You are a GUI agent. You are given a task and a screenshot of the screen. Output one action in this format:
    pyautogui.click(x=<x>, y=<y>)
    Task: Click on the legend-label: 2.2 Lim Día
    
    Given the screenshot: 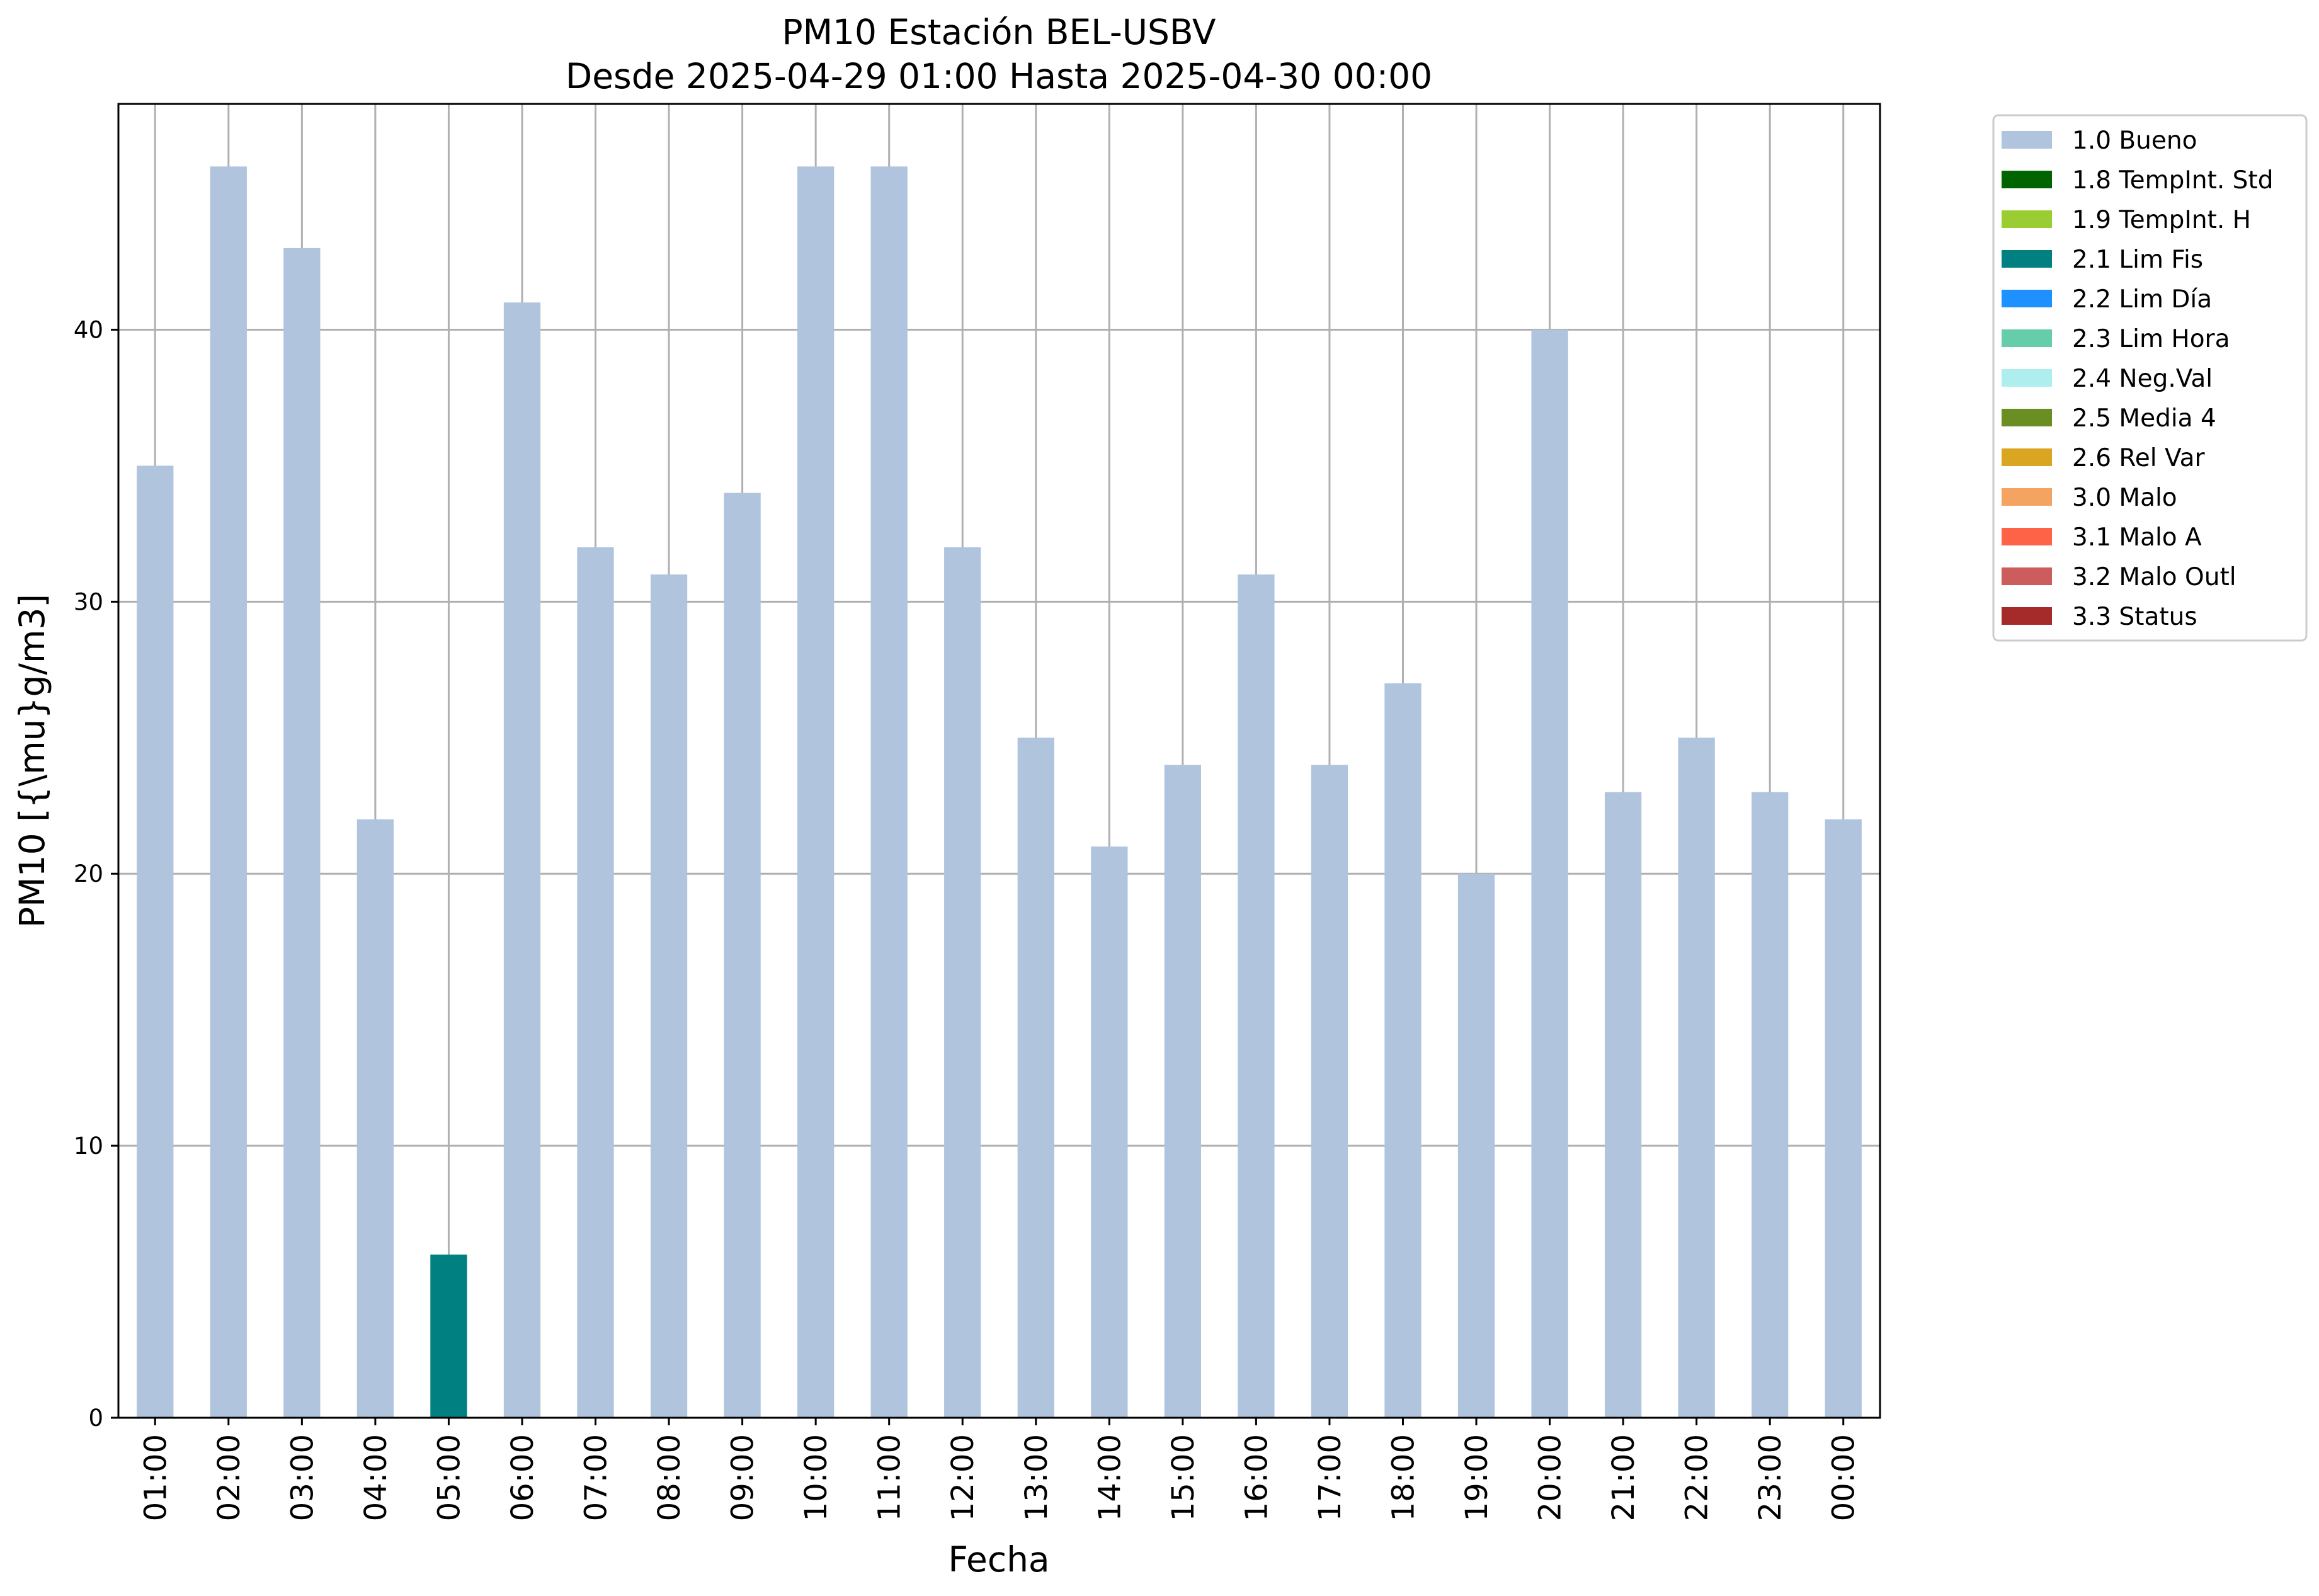 What is the action you would take?
    pyautogui.click(x=2142, y=299)
    